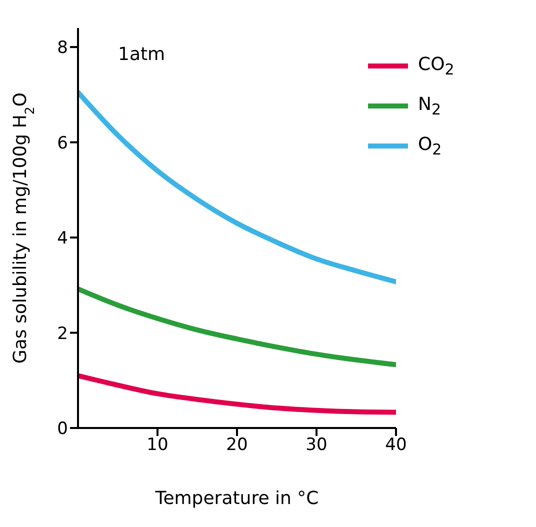 The height and width of the screenshot is (527, 536). Describe the element at coordinates (430, 106) in the screenshot. I see `legend-label: N$_{2}$` at that location.